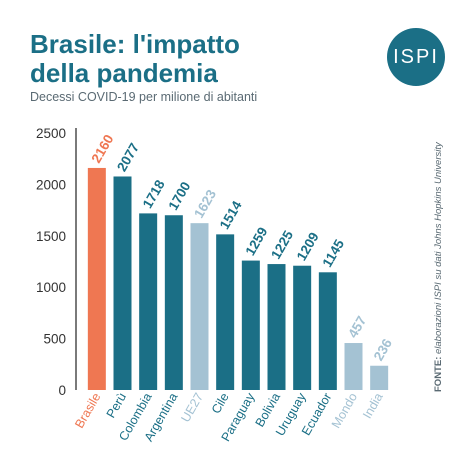 The width and height of the screenshot is (474, 474). Describe the element at coordinates (192, 407) in the screenshot. I see `category-label: UE27` at that location.